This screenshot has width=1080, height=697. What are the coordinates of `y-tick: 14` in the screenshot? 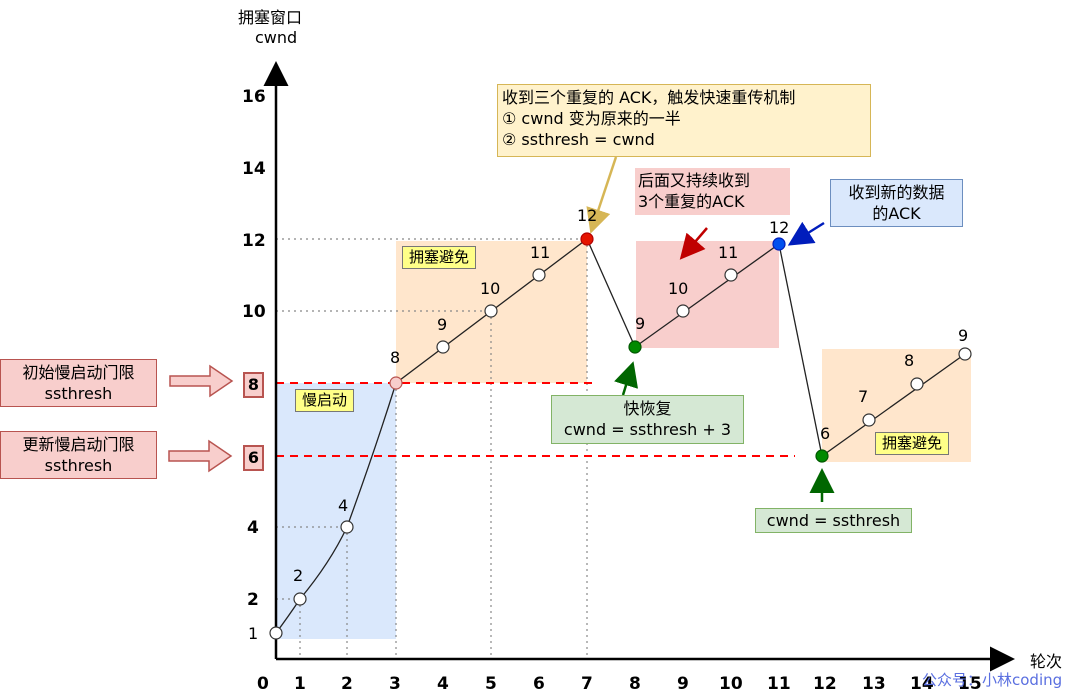 It's located at (254, 169).